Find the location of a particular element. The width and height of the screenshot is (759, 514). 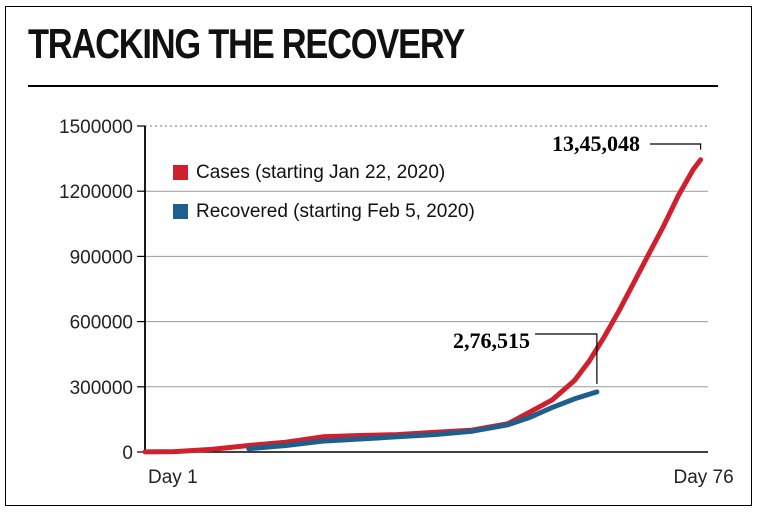

legend-swatch-recovered is located at coordinates (180, 211).